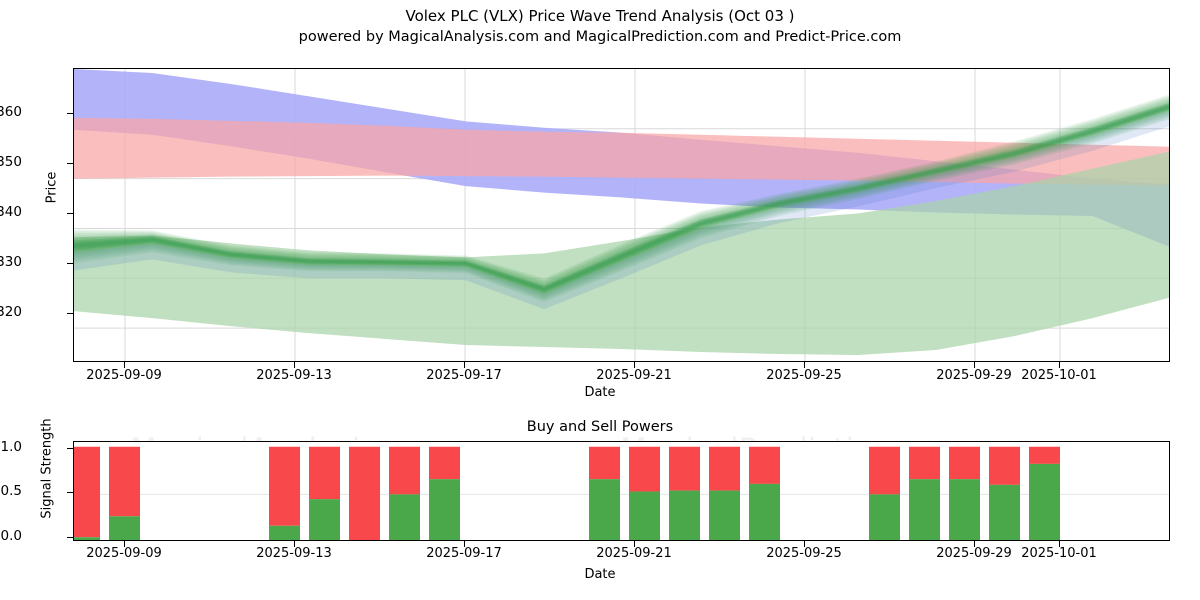 The width and height of the screenshot is (1200, 600). I want to click on price-x-tick-label: 2025-09-17, so click(464, 375).